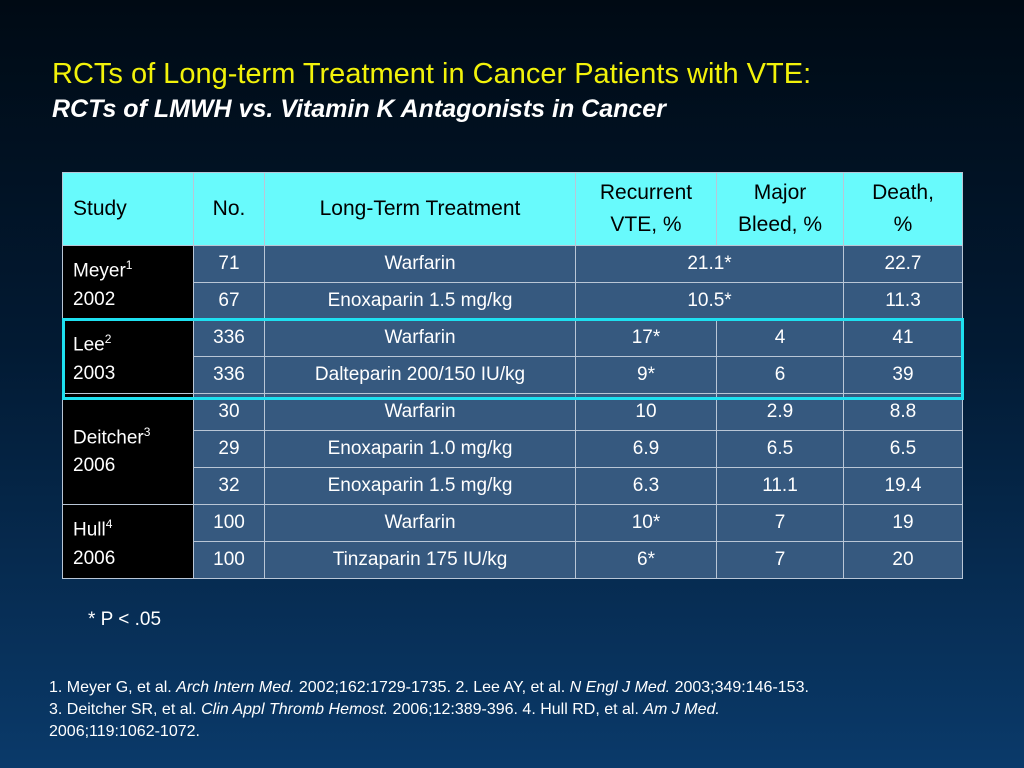 This screenshot has height=768, width=1024. I want to click on table-row: 67 Enoxaparin 1.5 mg/kg 10.5* 11.3, so click(513, 301).